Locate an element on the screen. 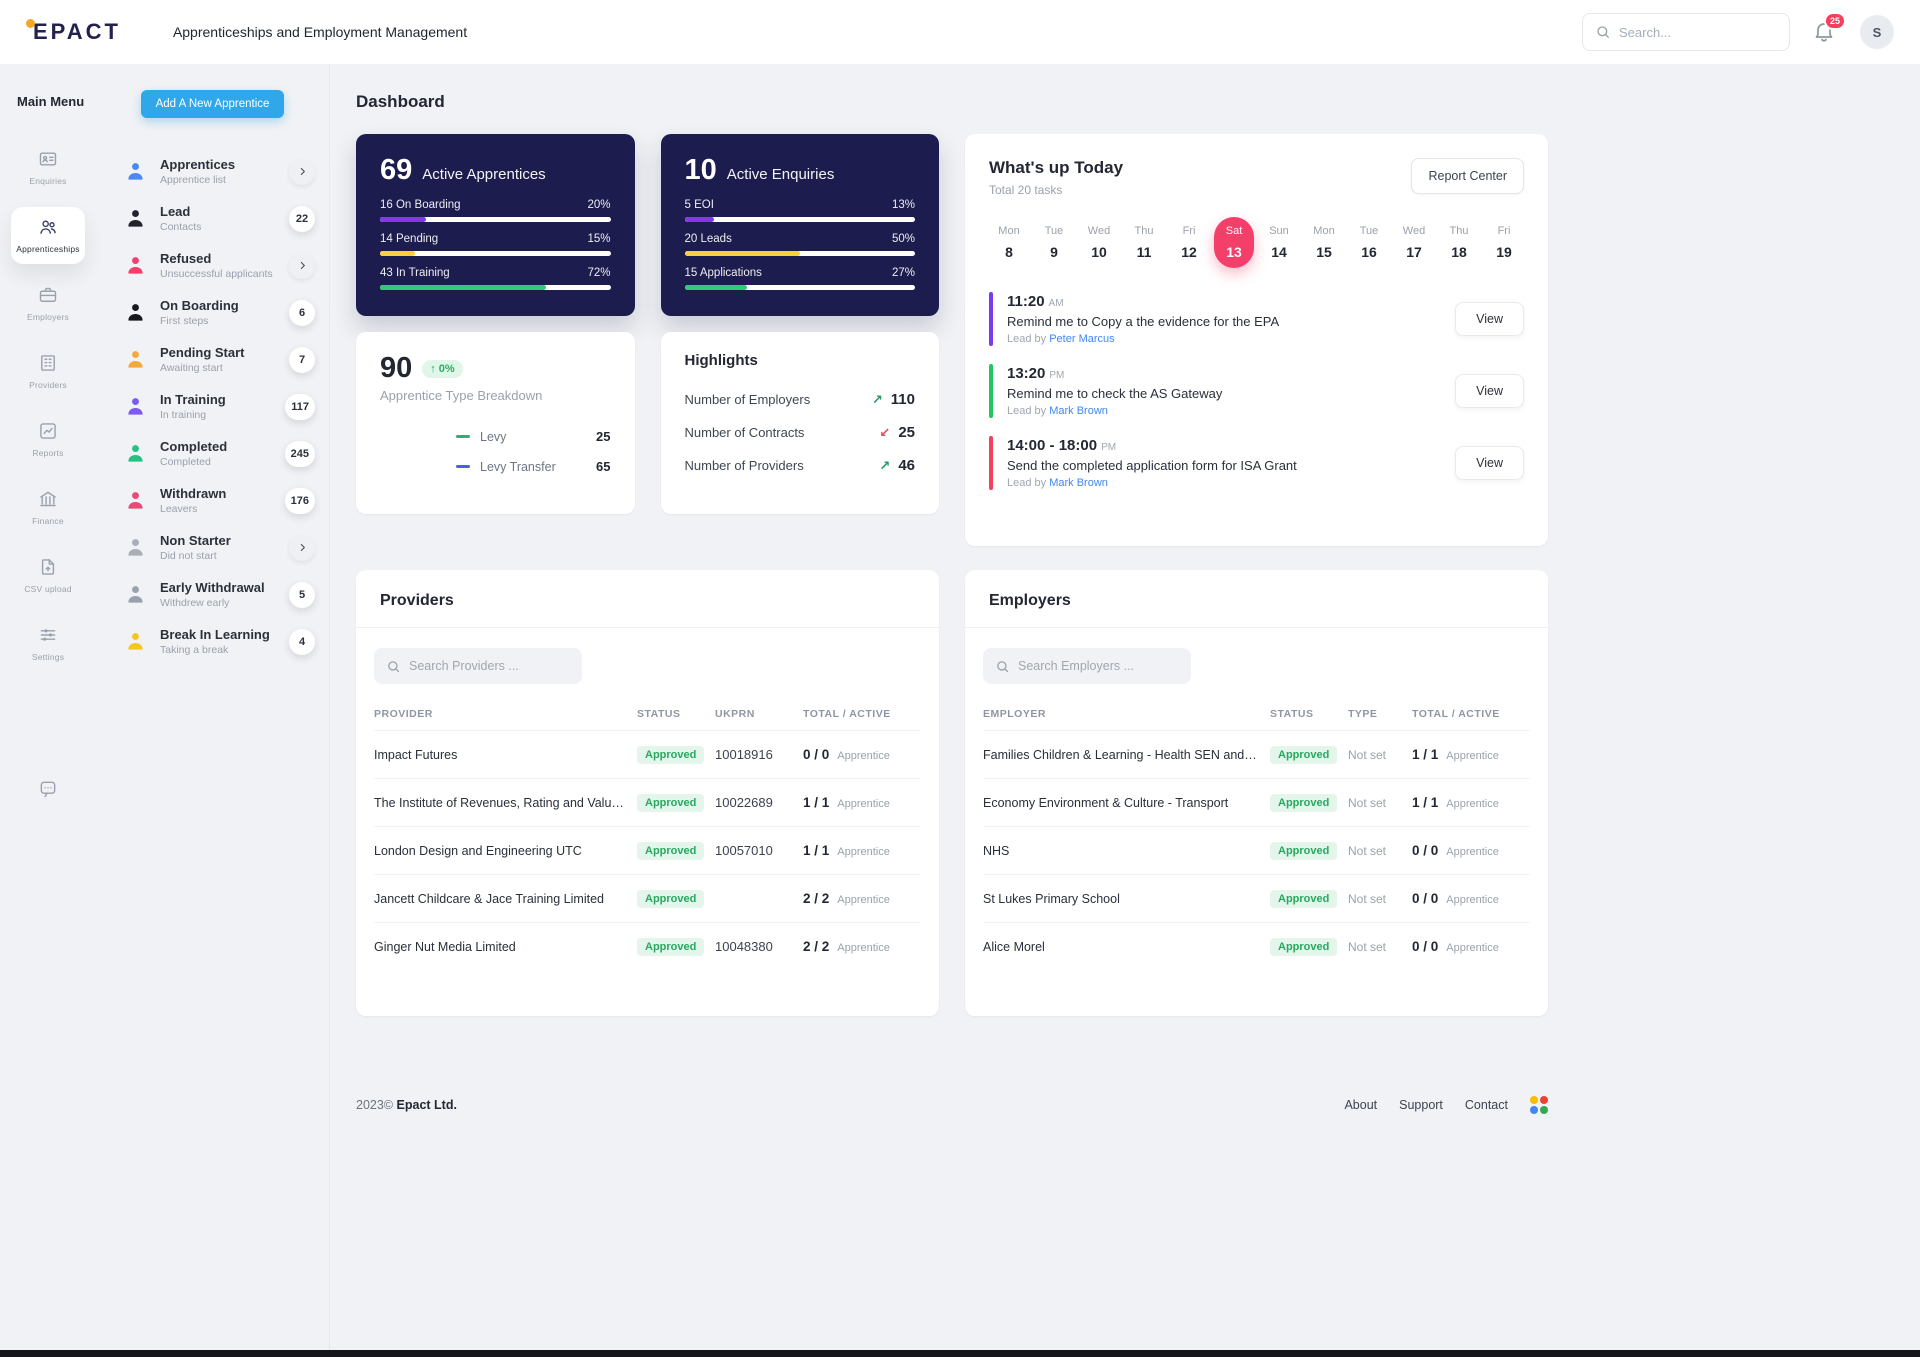 This screenshot has height=1357, width=1920. avatar: S is located at coordinates (1877, 32).